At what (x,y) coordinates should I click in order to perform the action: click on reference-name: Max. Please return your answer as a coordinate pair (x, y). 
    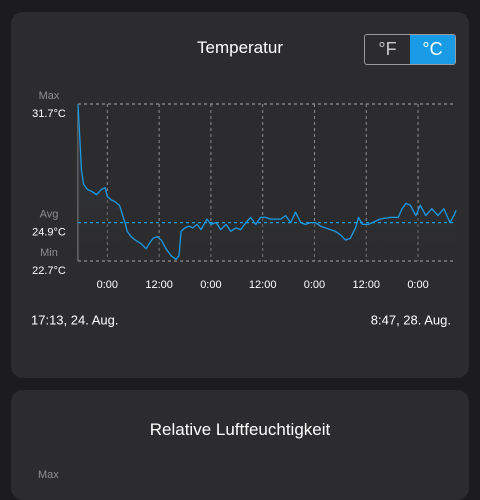
    Looking at the image, I should click on (49, 96).